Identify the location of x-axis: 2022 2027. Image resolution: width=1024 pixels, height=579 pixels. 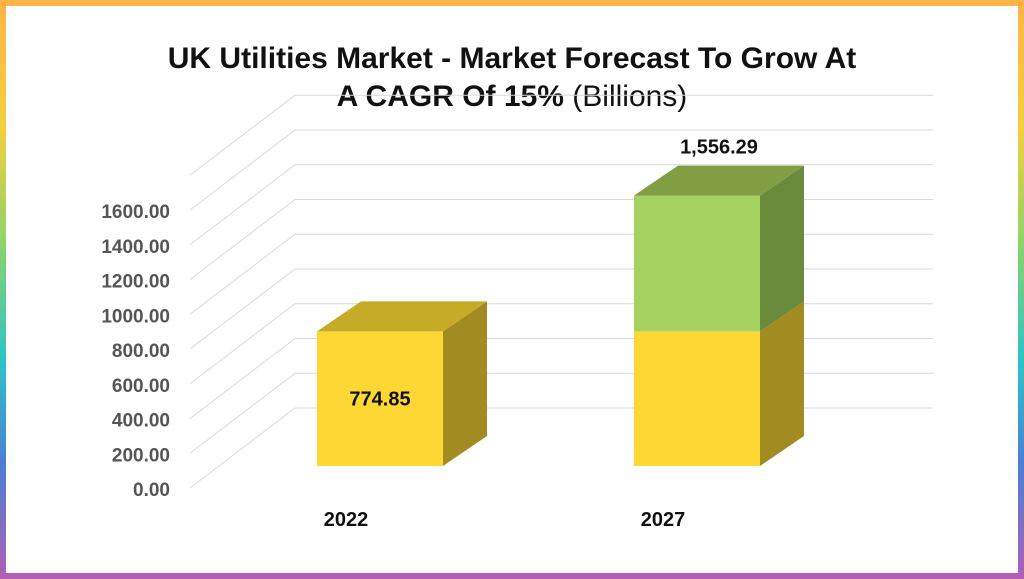
(505, 520).